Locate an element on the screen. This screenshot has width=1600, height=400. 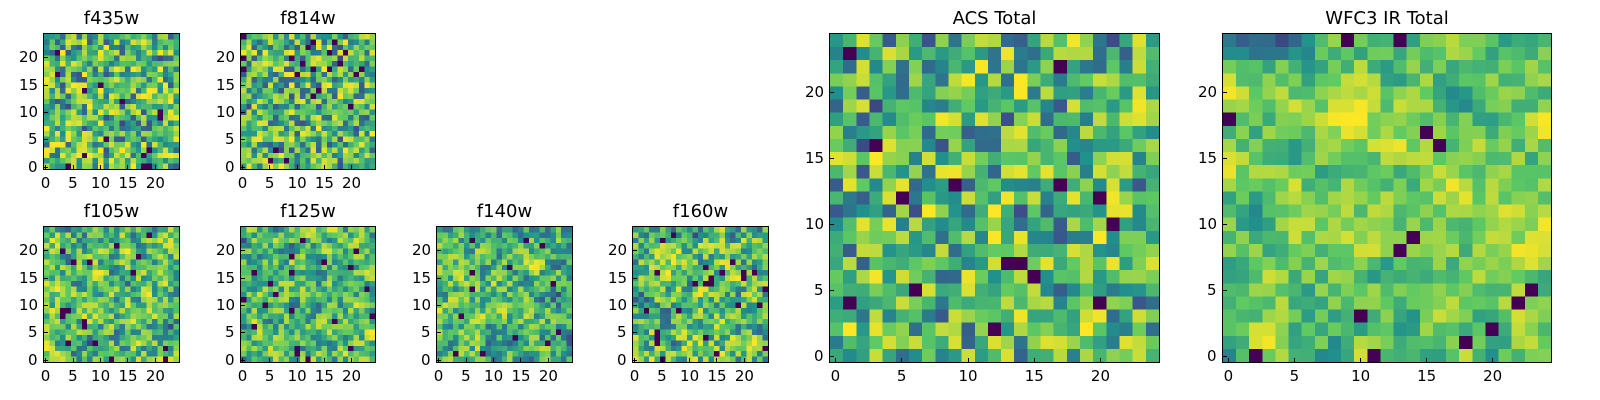
panel-title: f814w is located at coordinates (308, 18).